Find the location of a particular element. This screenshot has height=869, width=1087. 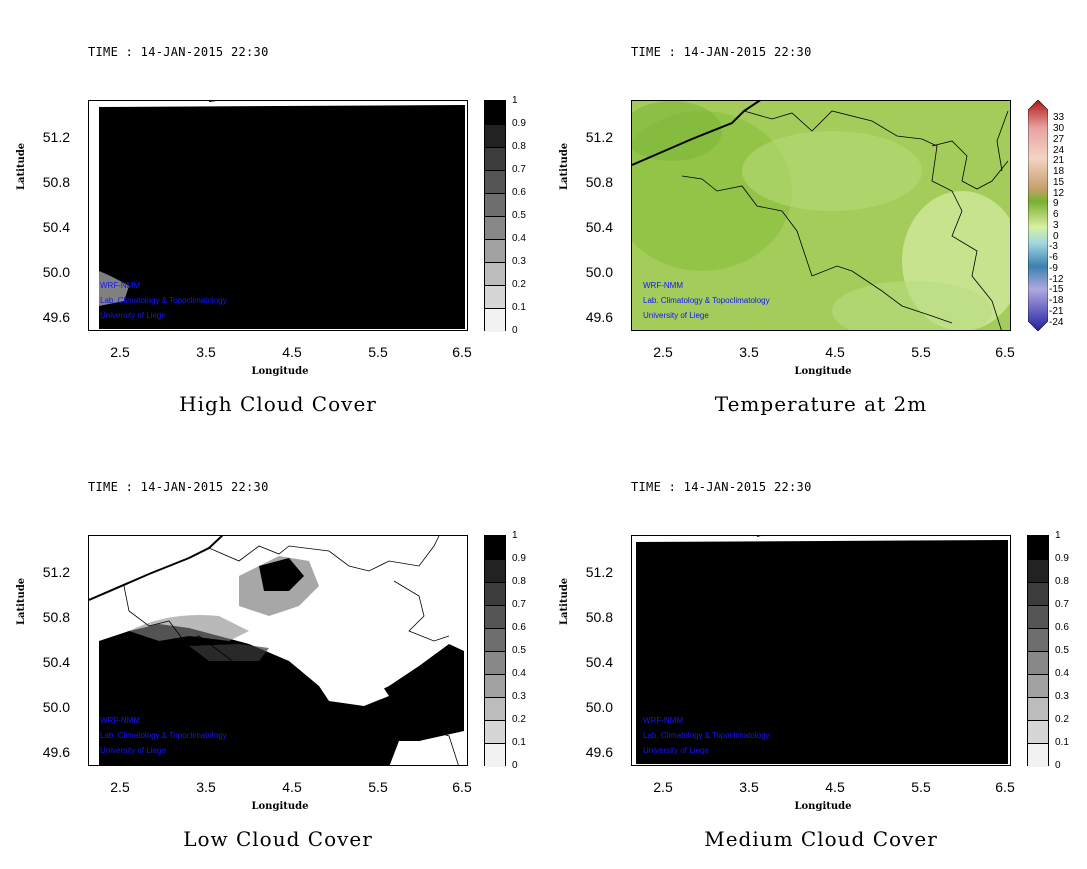

colorbar-label: 18 is located at coordinates (1059, 171).